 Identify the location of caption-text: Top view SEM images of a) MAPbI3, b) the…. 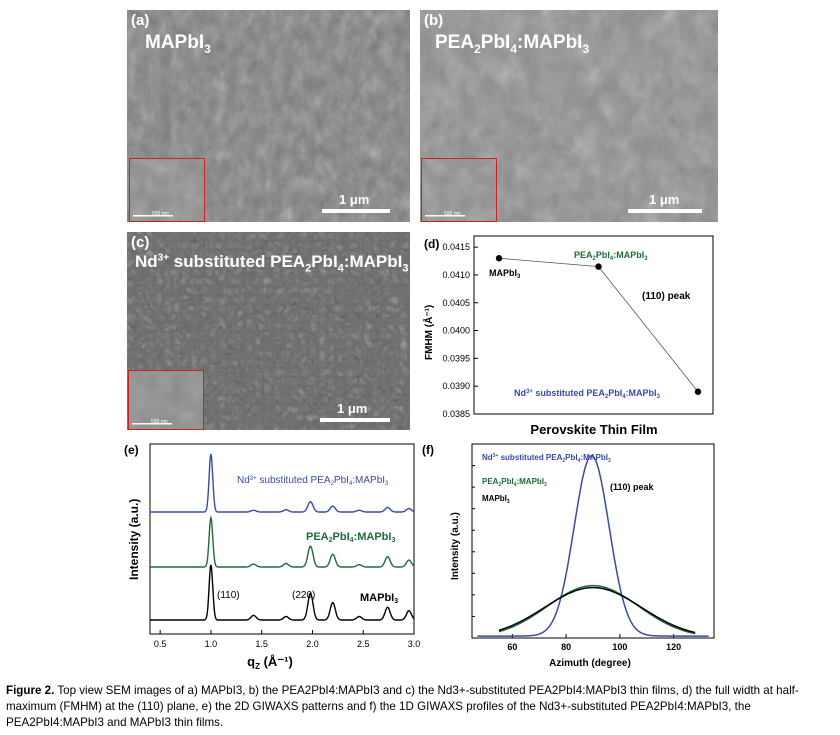
(402, 706).